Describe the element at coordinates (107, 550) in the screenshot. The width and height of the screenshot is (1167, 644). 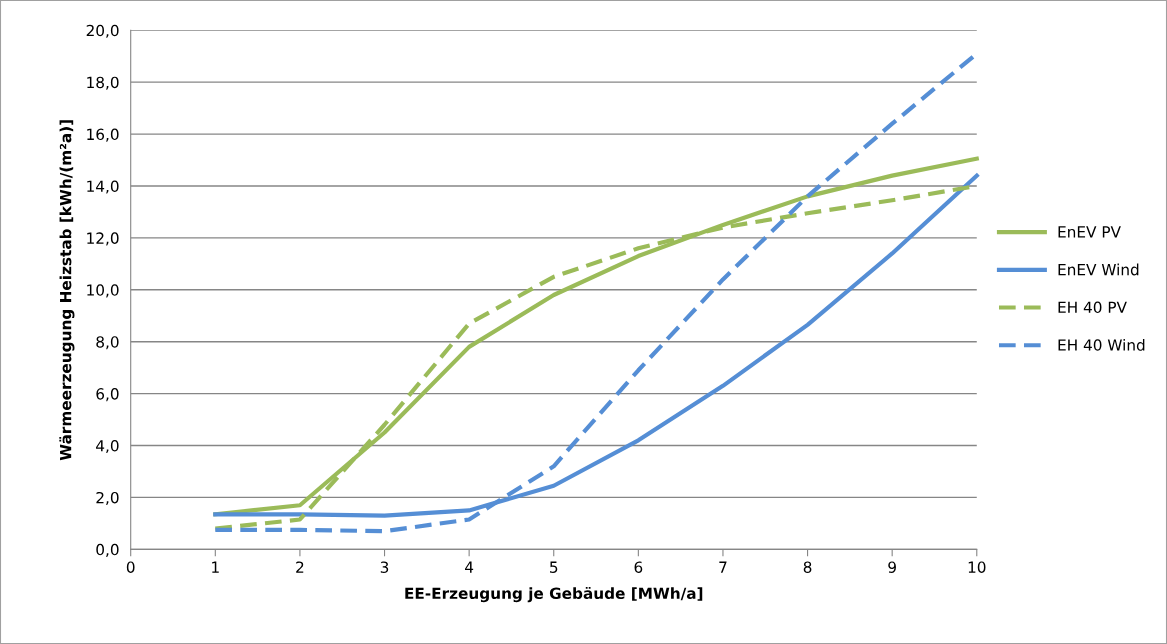
I see `y-tick-label: 0,0` at that location.